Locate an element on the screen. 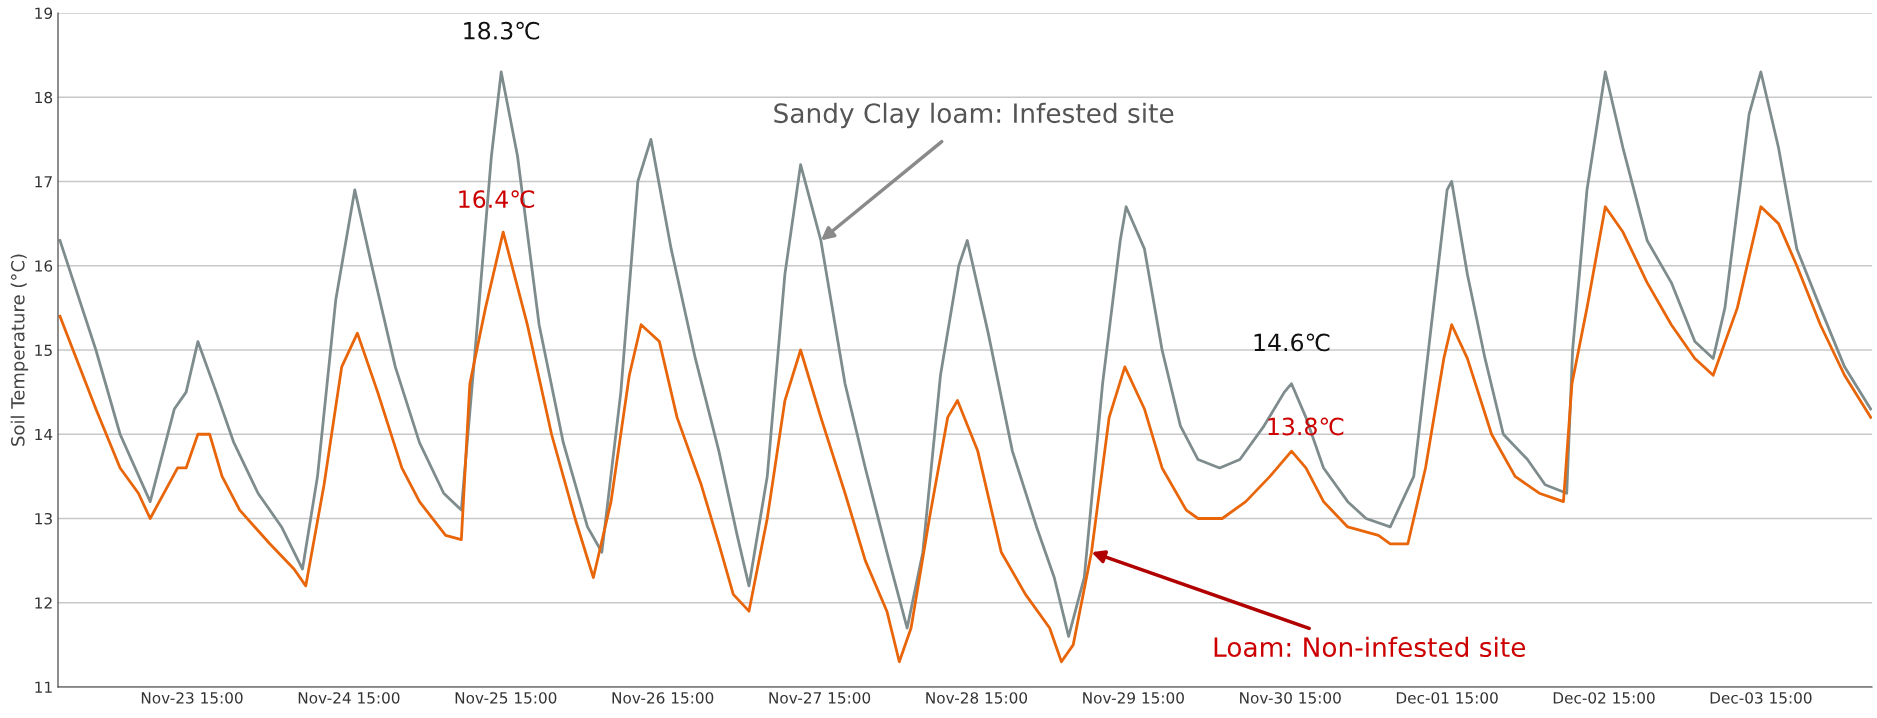 The image size is (1877, 718). annotation: 16.4℃ is located at coordinates (497, 199).